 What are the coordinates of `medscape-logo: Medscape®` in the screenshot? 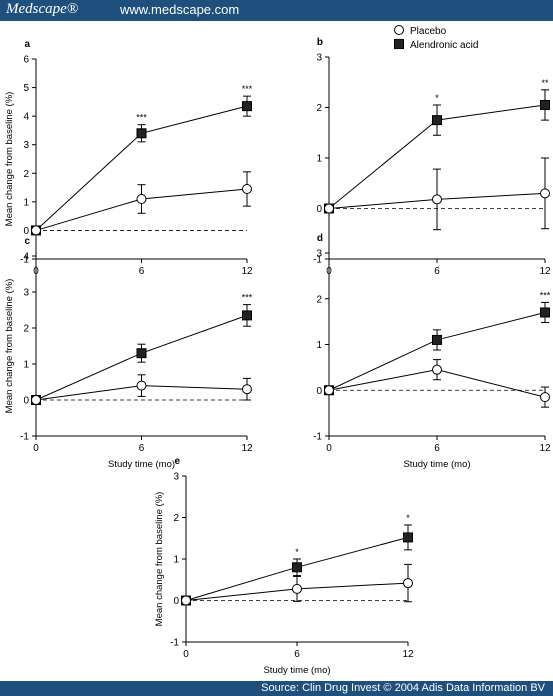 It's located at (42, 9).